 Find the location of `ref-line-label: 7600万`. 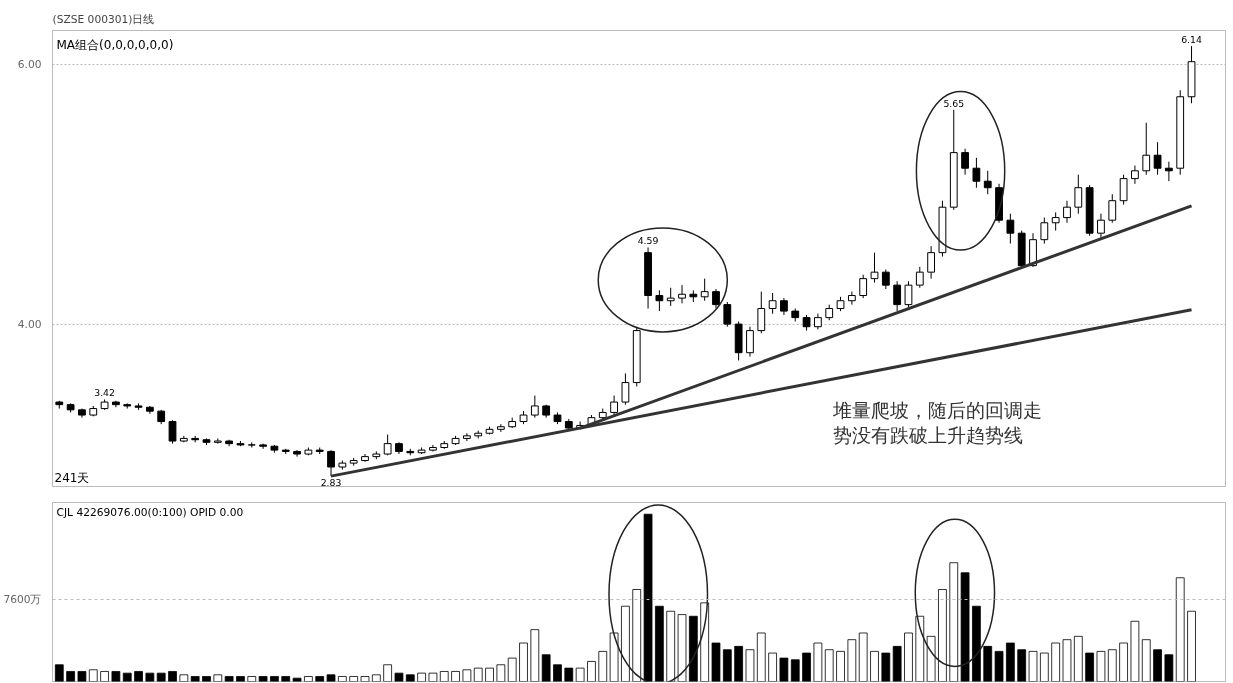

ref-line-label: 7600万 is located at coordinates (22, 600).